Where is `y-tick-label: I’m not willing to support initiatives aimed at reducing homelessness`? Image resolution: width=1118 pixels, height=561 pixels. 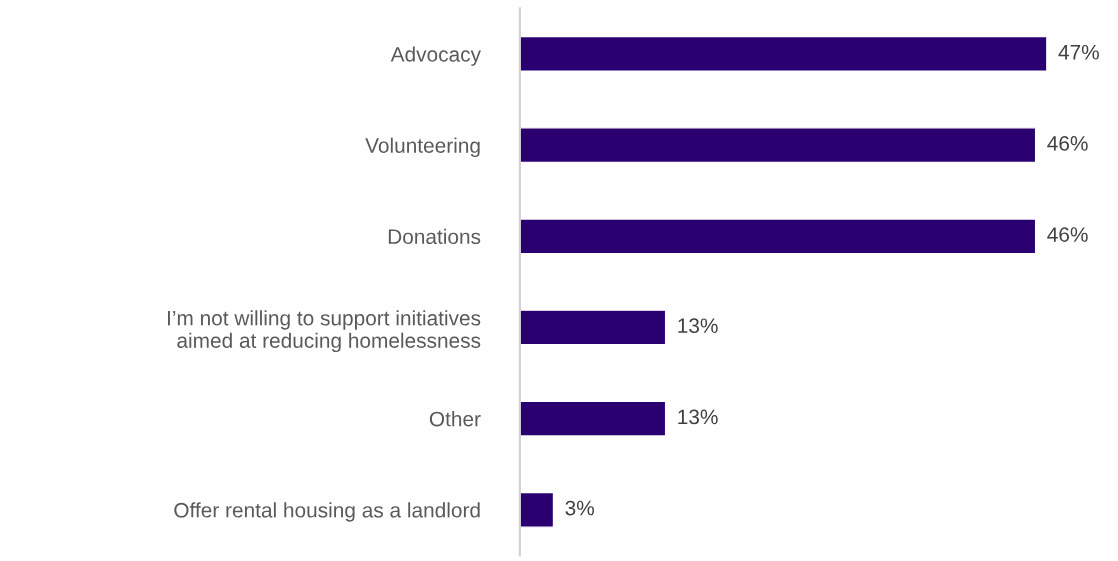 y-tick-label: I’m not willing to support initiatives aimed at reducing homelessness is located at coordinates (324, 331).